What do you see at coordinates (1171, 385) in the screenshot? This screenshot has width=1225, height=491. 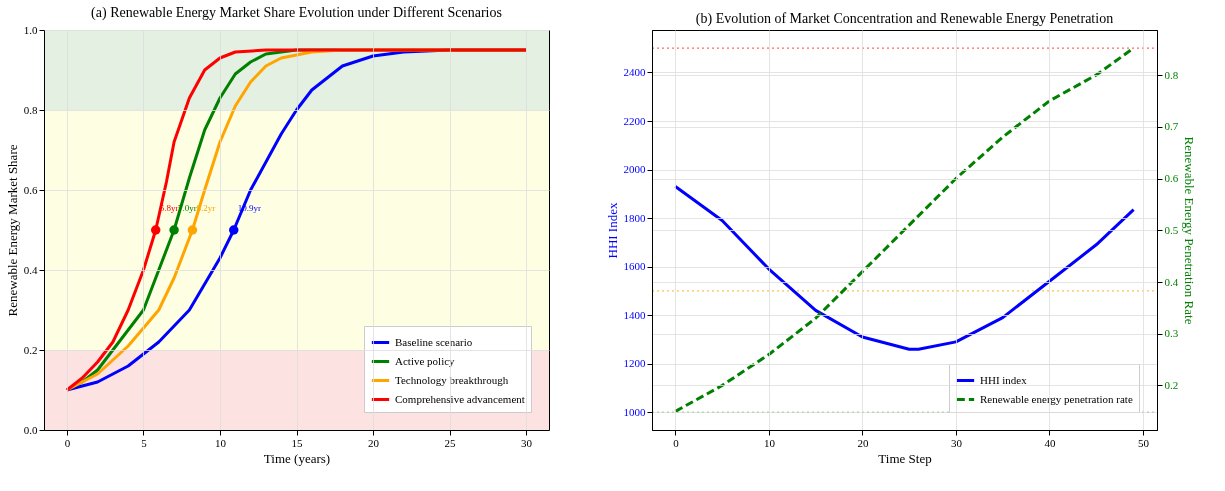 I see `y2-tick-label: 0.2` at bounding box center [1171, 385].